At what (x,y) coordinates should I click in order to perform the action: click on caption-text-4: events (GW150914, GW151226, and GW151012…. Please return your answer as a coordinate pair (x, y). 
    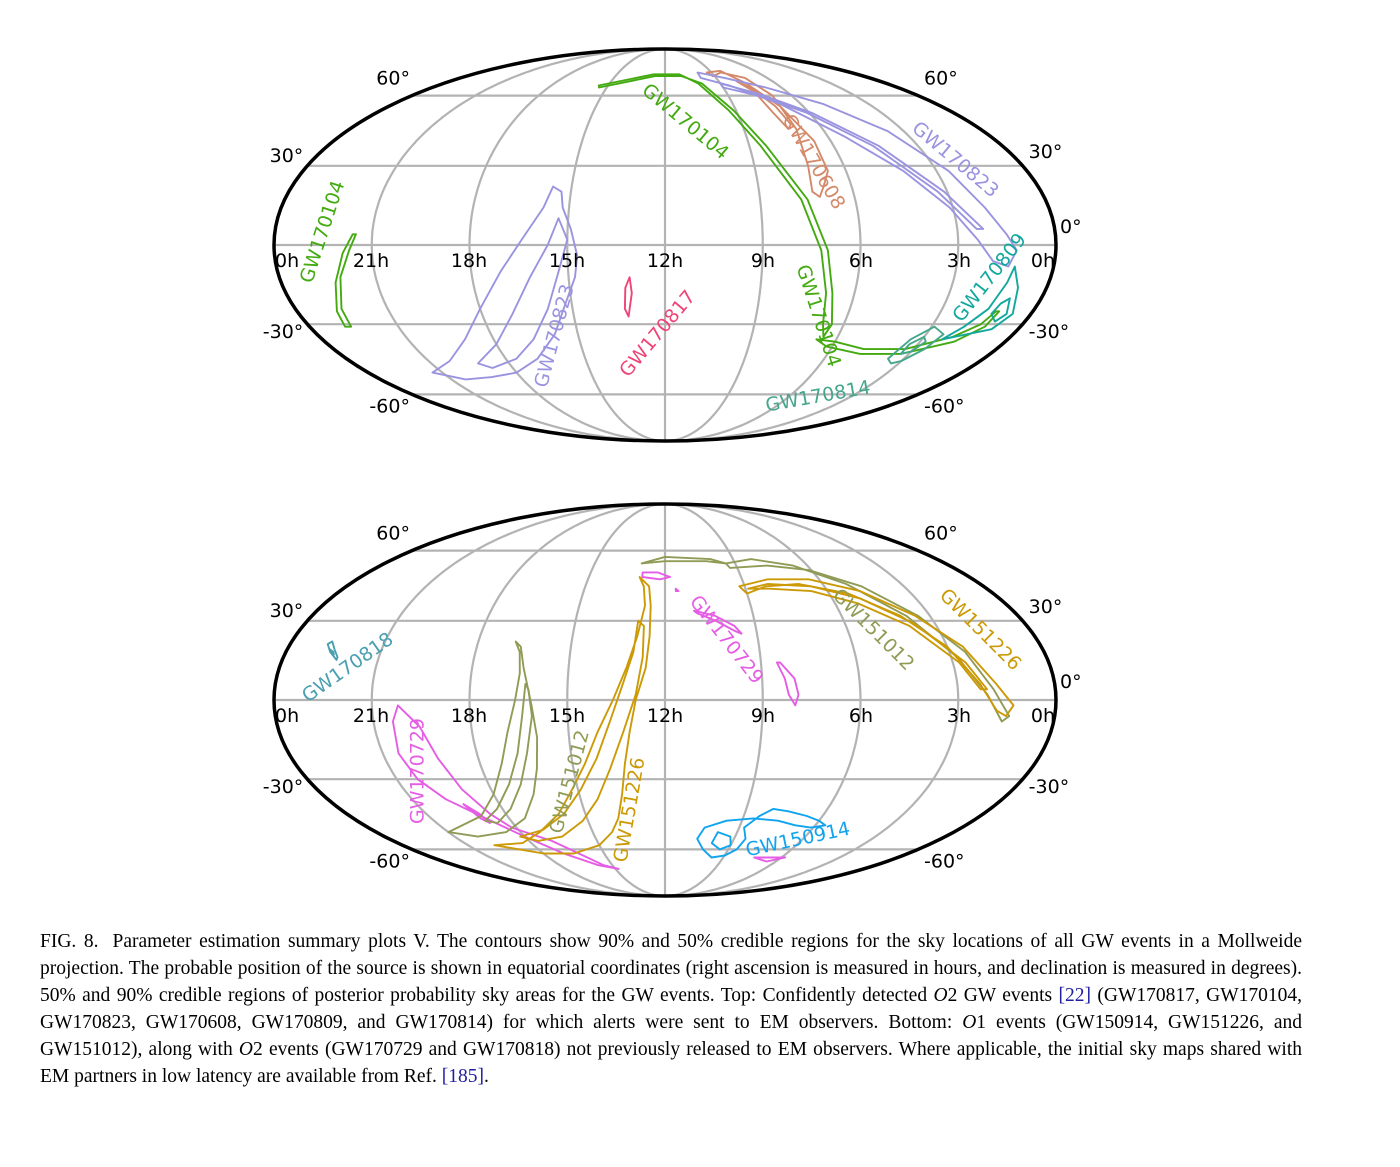
    Looking at the image, I should click on (671, 1036).